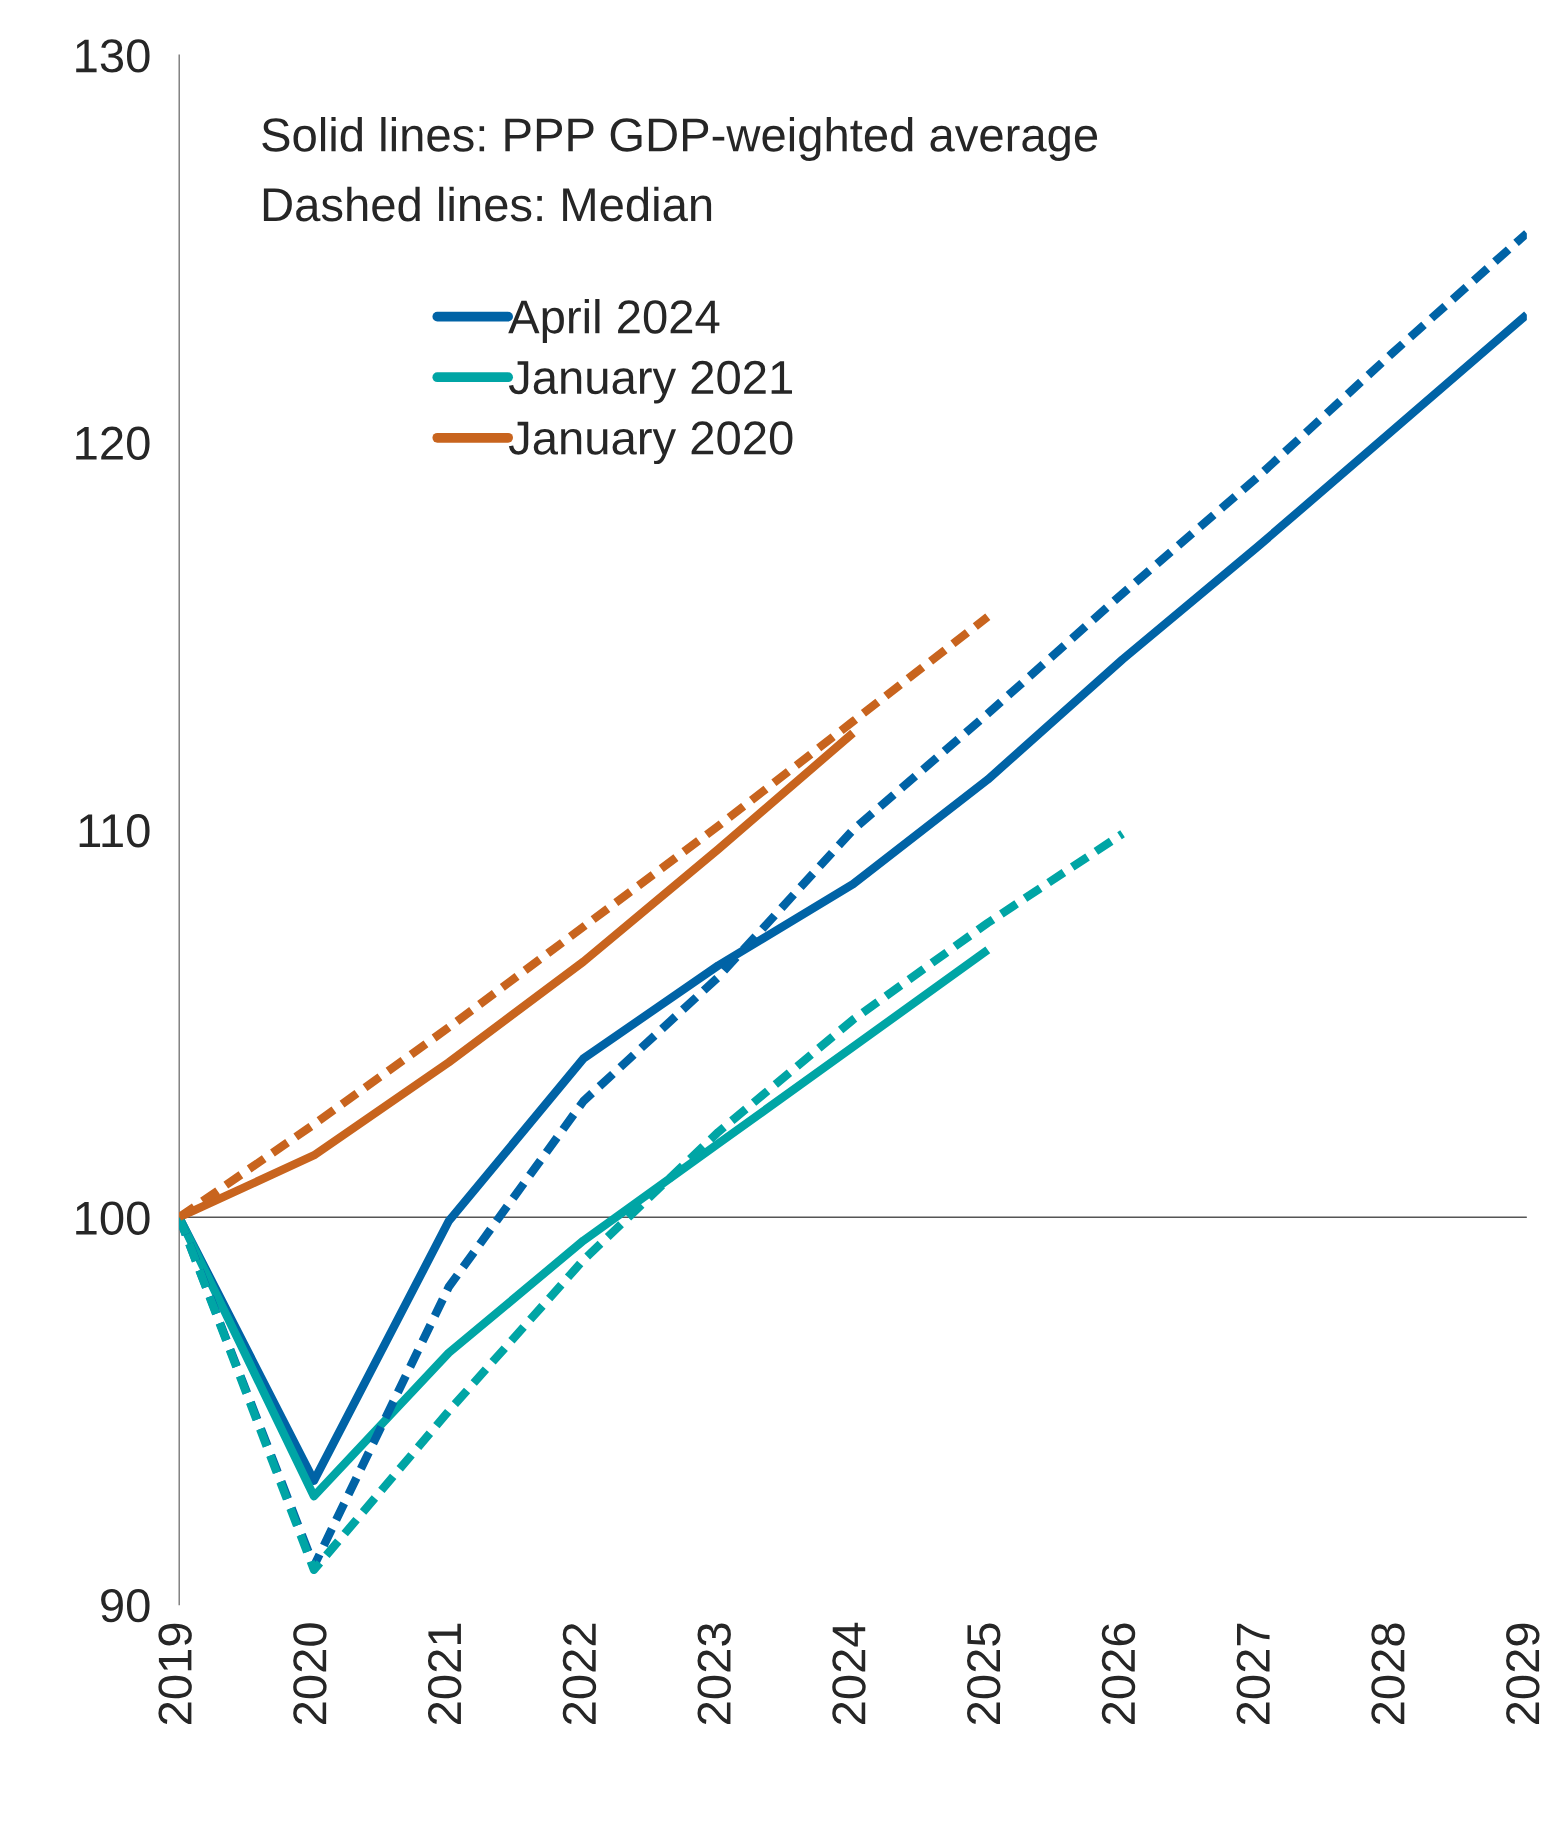 The width and height of the screenshot is (1558, 1834). Describe the element at coordinates (650, 443) in the screenshot. I see `legend-label: January 2020` at that location.